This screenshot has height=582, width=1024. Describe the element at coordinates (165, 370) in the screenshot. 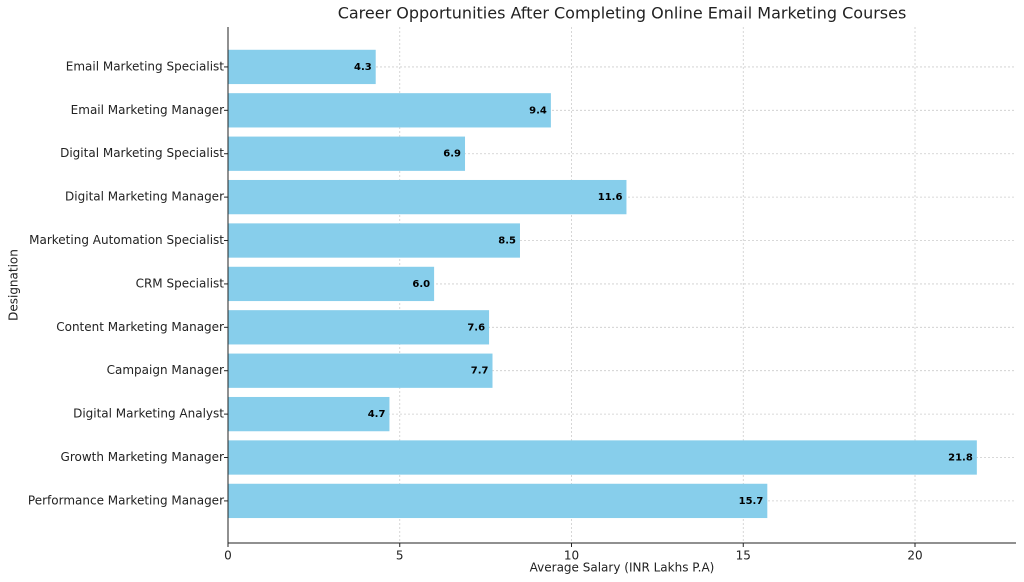

I see `y-tick-label: Campaign Manager` at that location.